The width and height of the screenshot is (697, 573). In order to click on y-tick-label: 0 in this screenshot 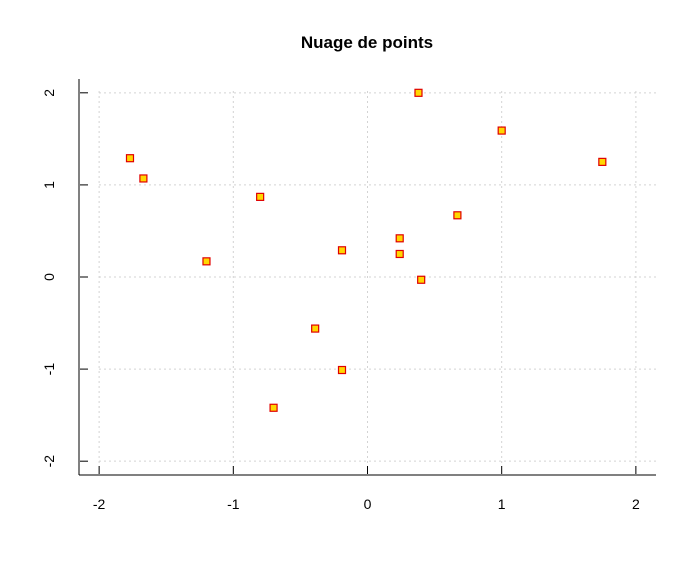, I will do `click(49, 277)`.